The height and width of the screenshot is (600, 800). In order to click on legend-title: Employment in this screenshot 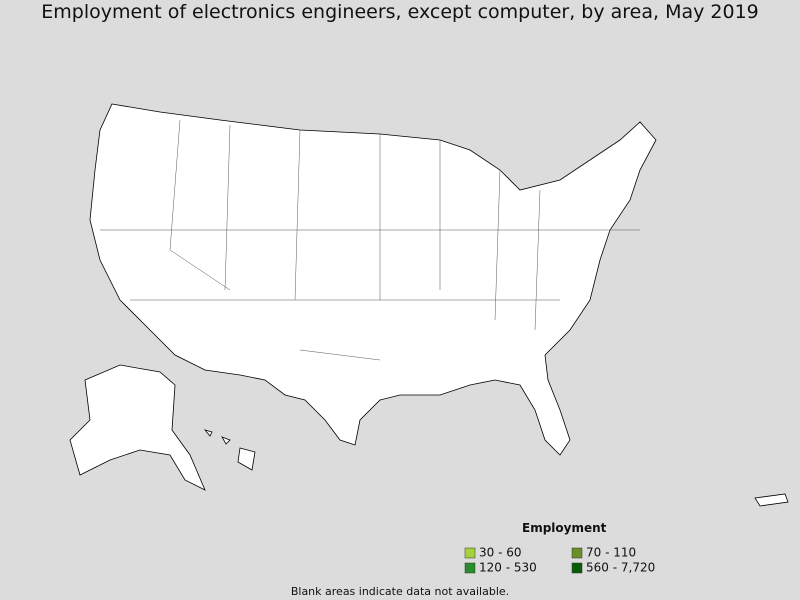, I will do `click(564, 528)`.